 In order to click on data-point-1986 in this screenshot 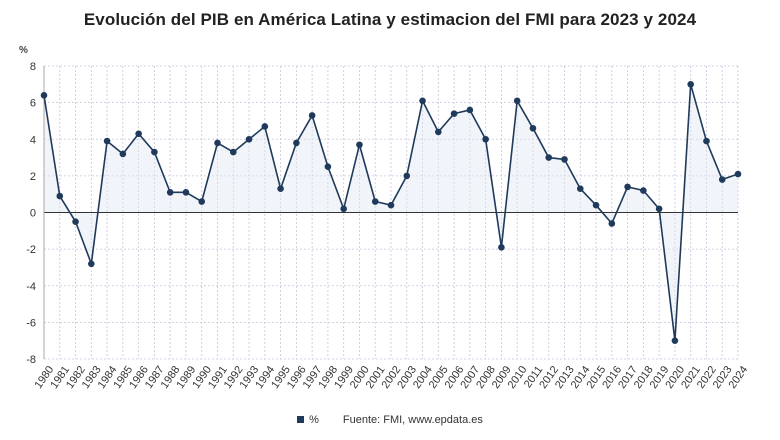, I will do `click(138, 134)`.